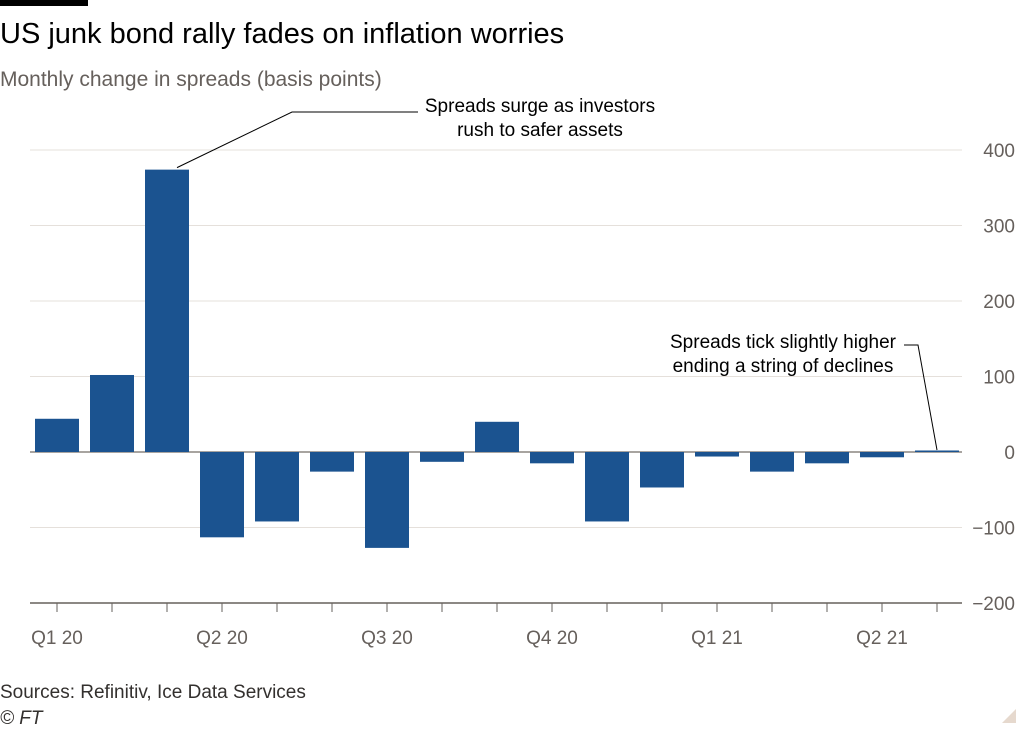  What do you see at coordinates (783, 366) in the screenshot?
I see `annotation-text: ending a string of declines` at bounding box center [783, 366].